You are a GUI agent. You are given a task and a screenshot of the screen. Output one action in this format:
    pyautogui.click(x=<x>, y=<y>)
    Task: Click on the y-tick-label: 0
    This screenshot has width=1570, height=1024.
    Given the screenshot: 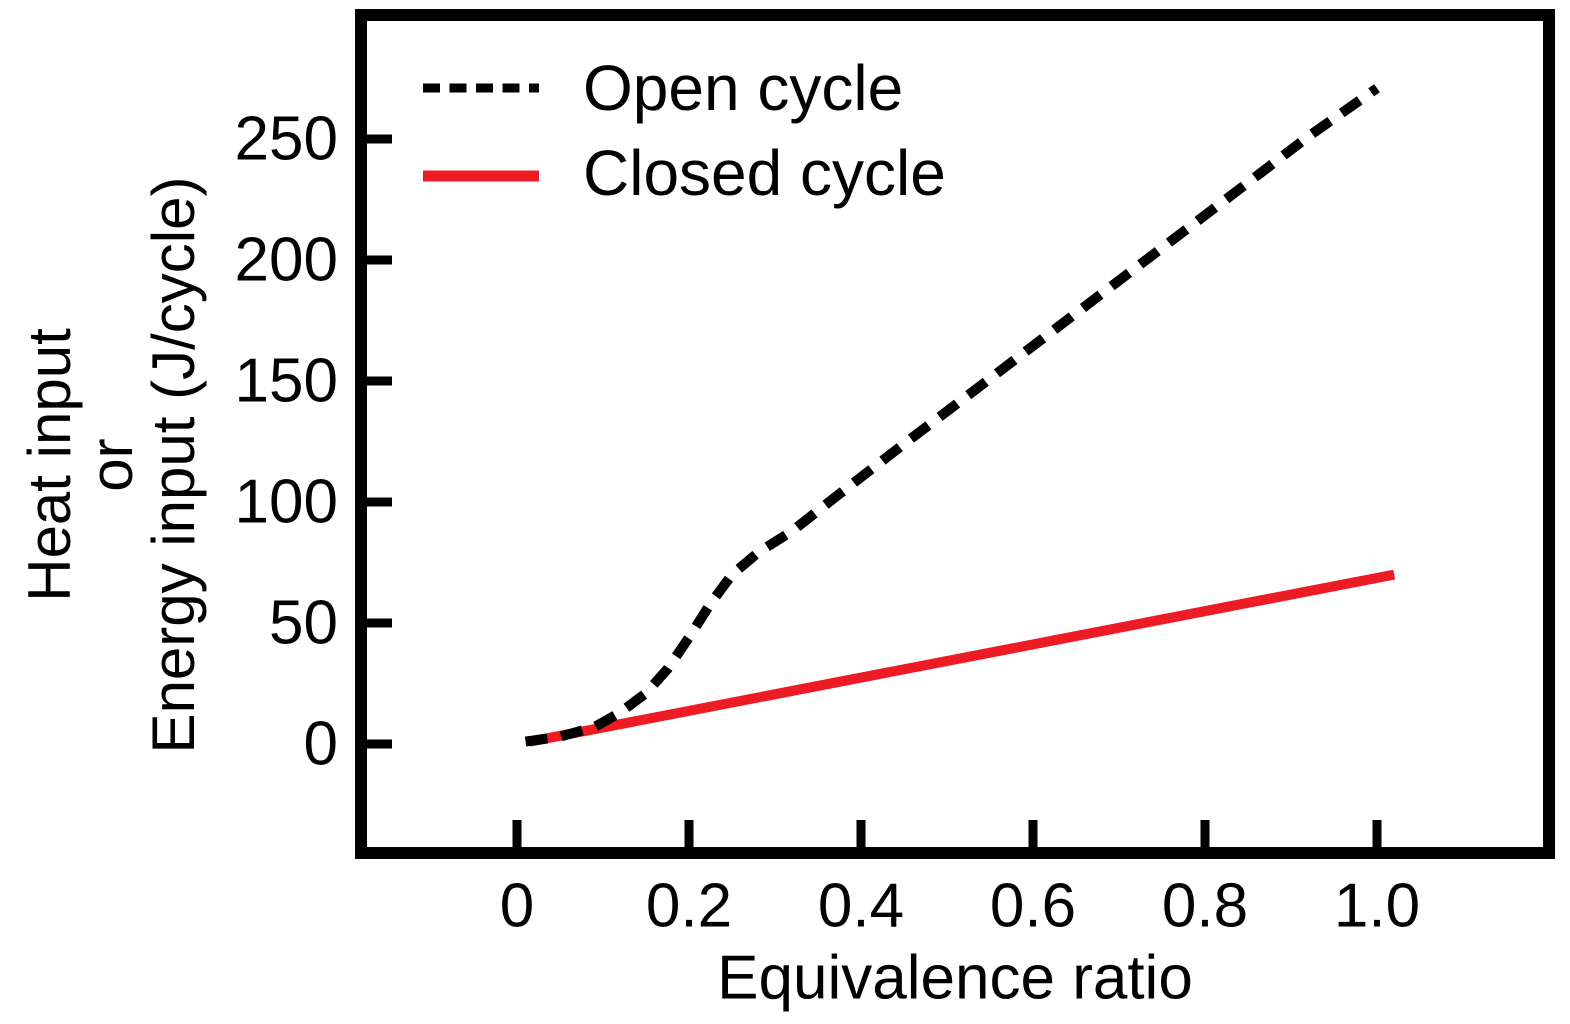 What is the action you would take?
    pyautogui.click(x=321, y=744)
    